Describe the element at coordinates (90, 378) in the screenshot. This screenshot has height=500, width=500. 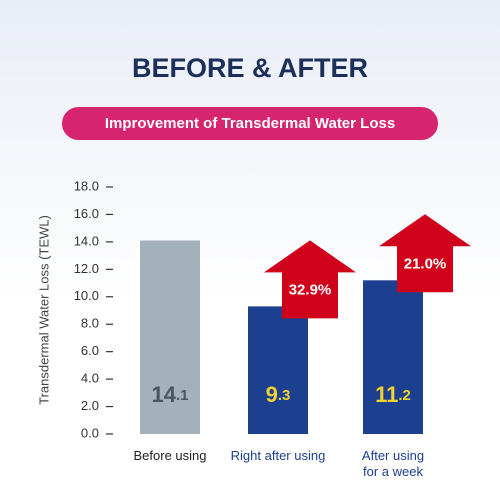
I see `y-tick-label: 4.0` at that location.